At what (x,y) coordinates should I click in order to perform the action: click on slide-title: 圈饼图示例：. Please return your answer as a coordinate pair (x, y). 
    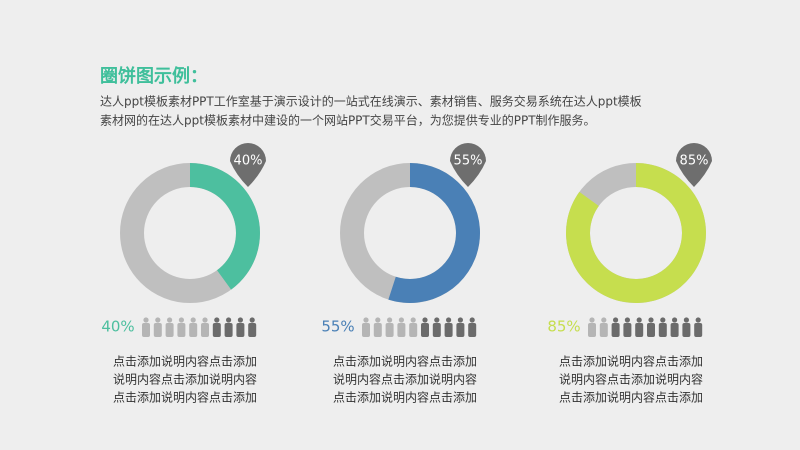
    Looking at the image, I should click on (154, 76).